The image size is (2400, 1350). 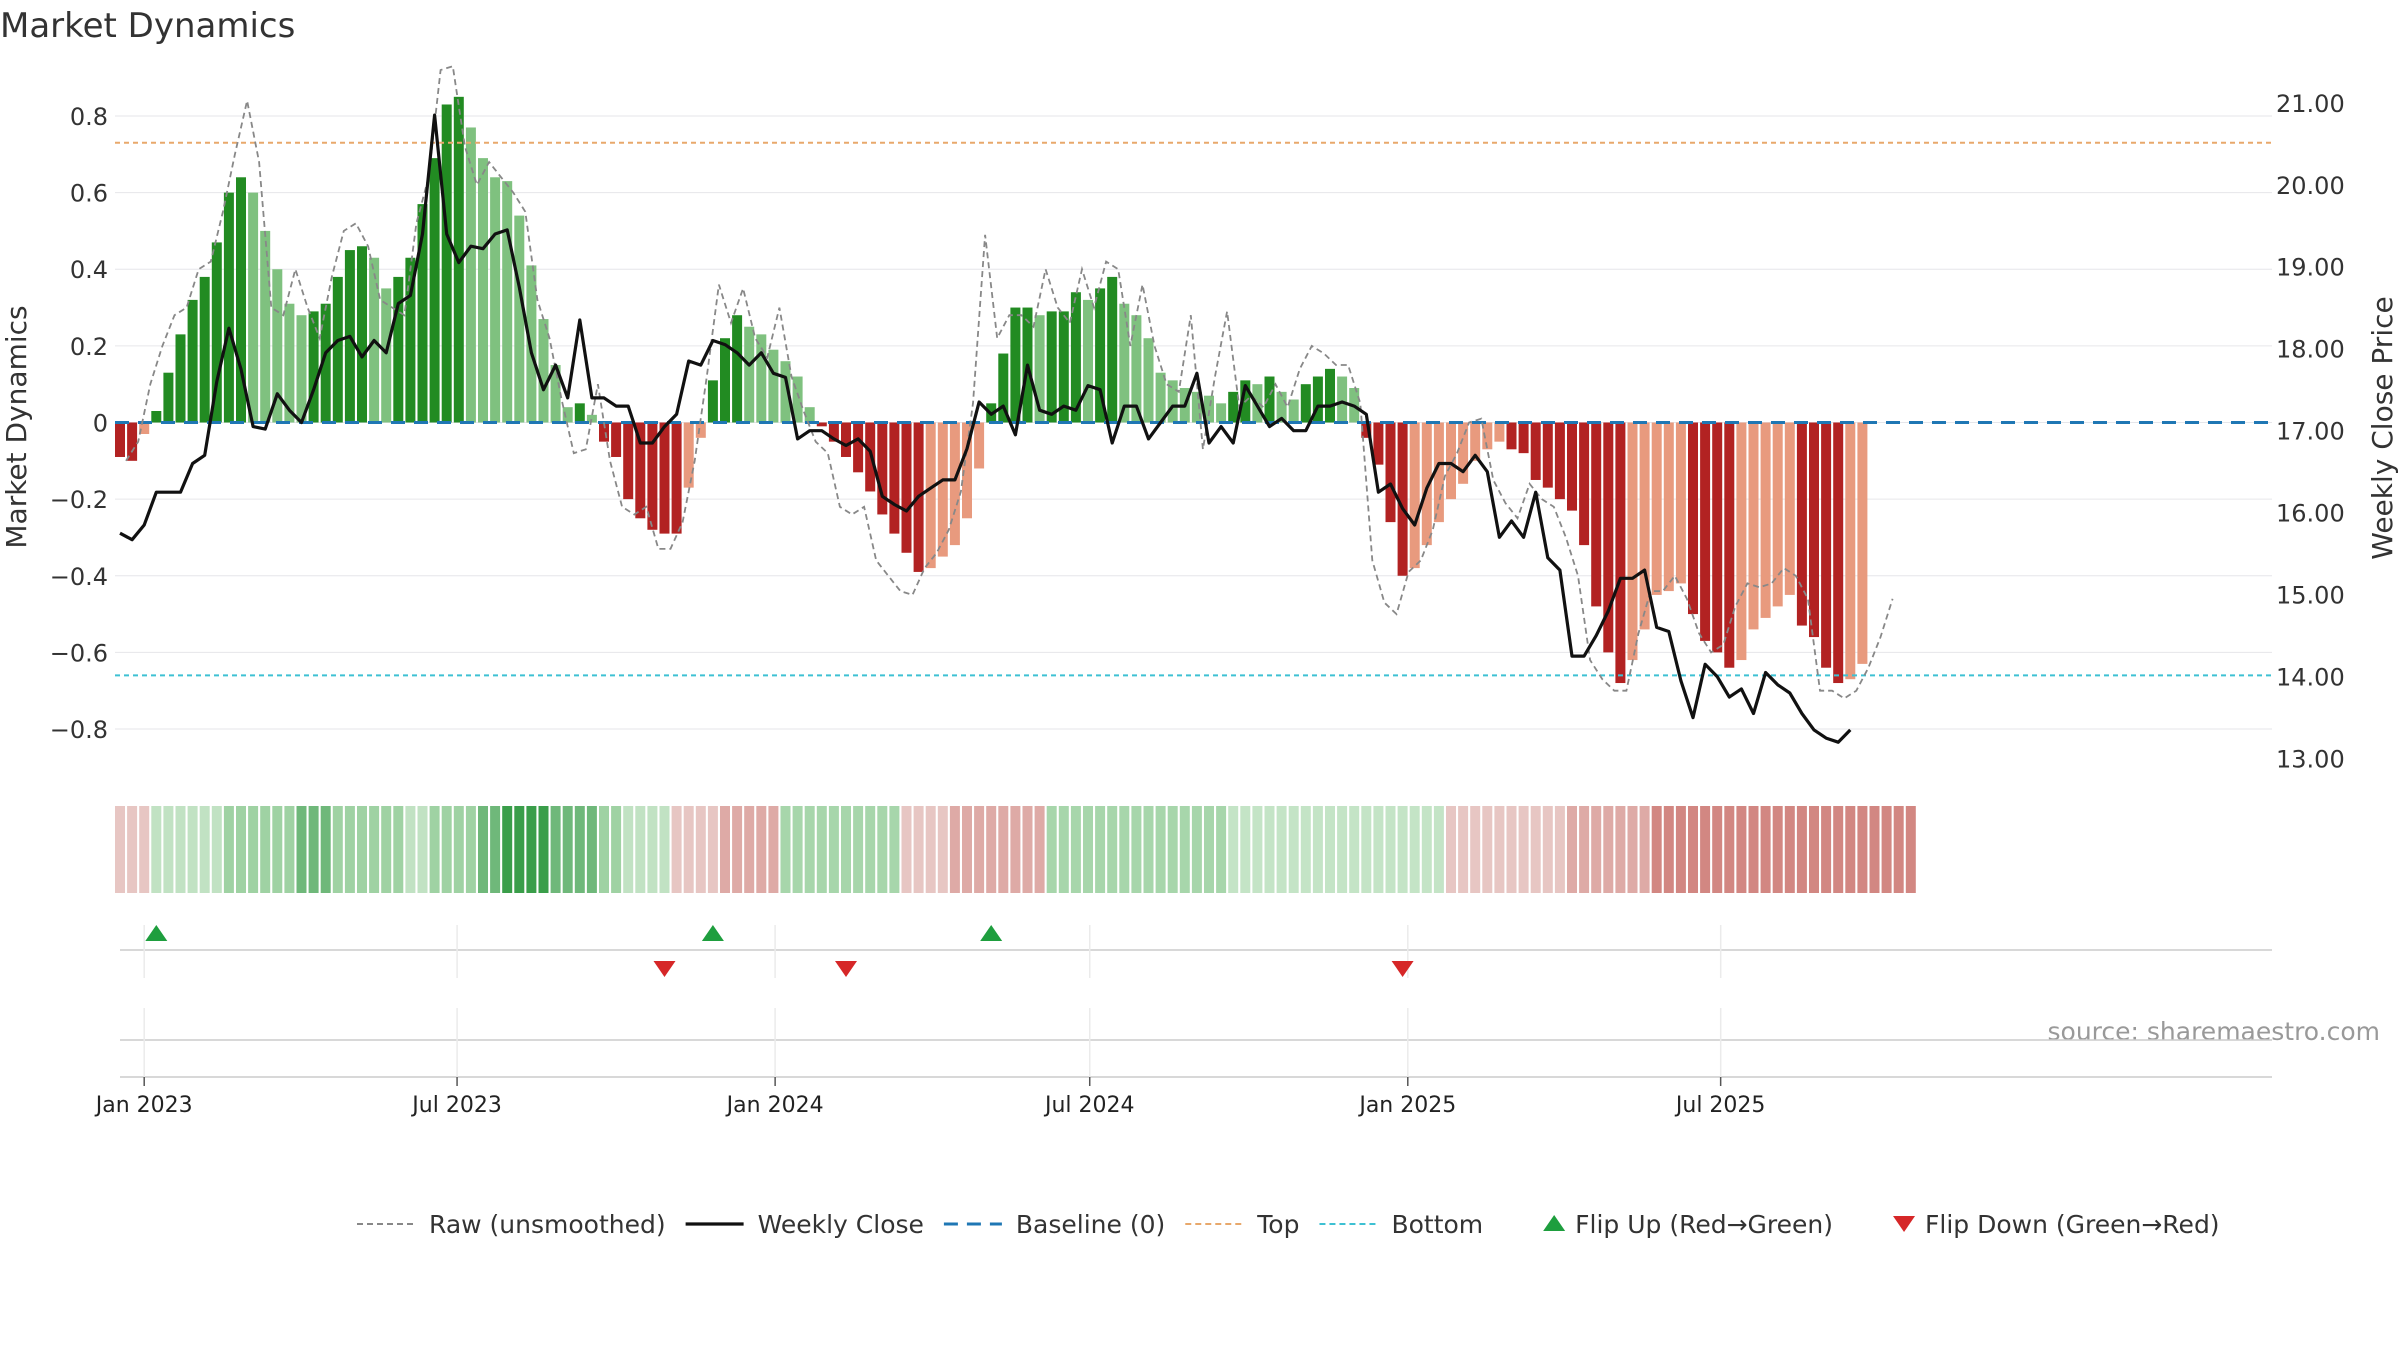 What do you see at coordinates (1401, 1224) in the screenshot?
I see `legend-item-4: Bottom` at bounding box center [1401, 1224].